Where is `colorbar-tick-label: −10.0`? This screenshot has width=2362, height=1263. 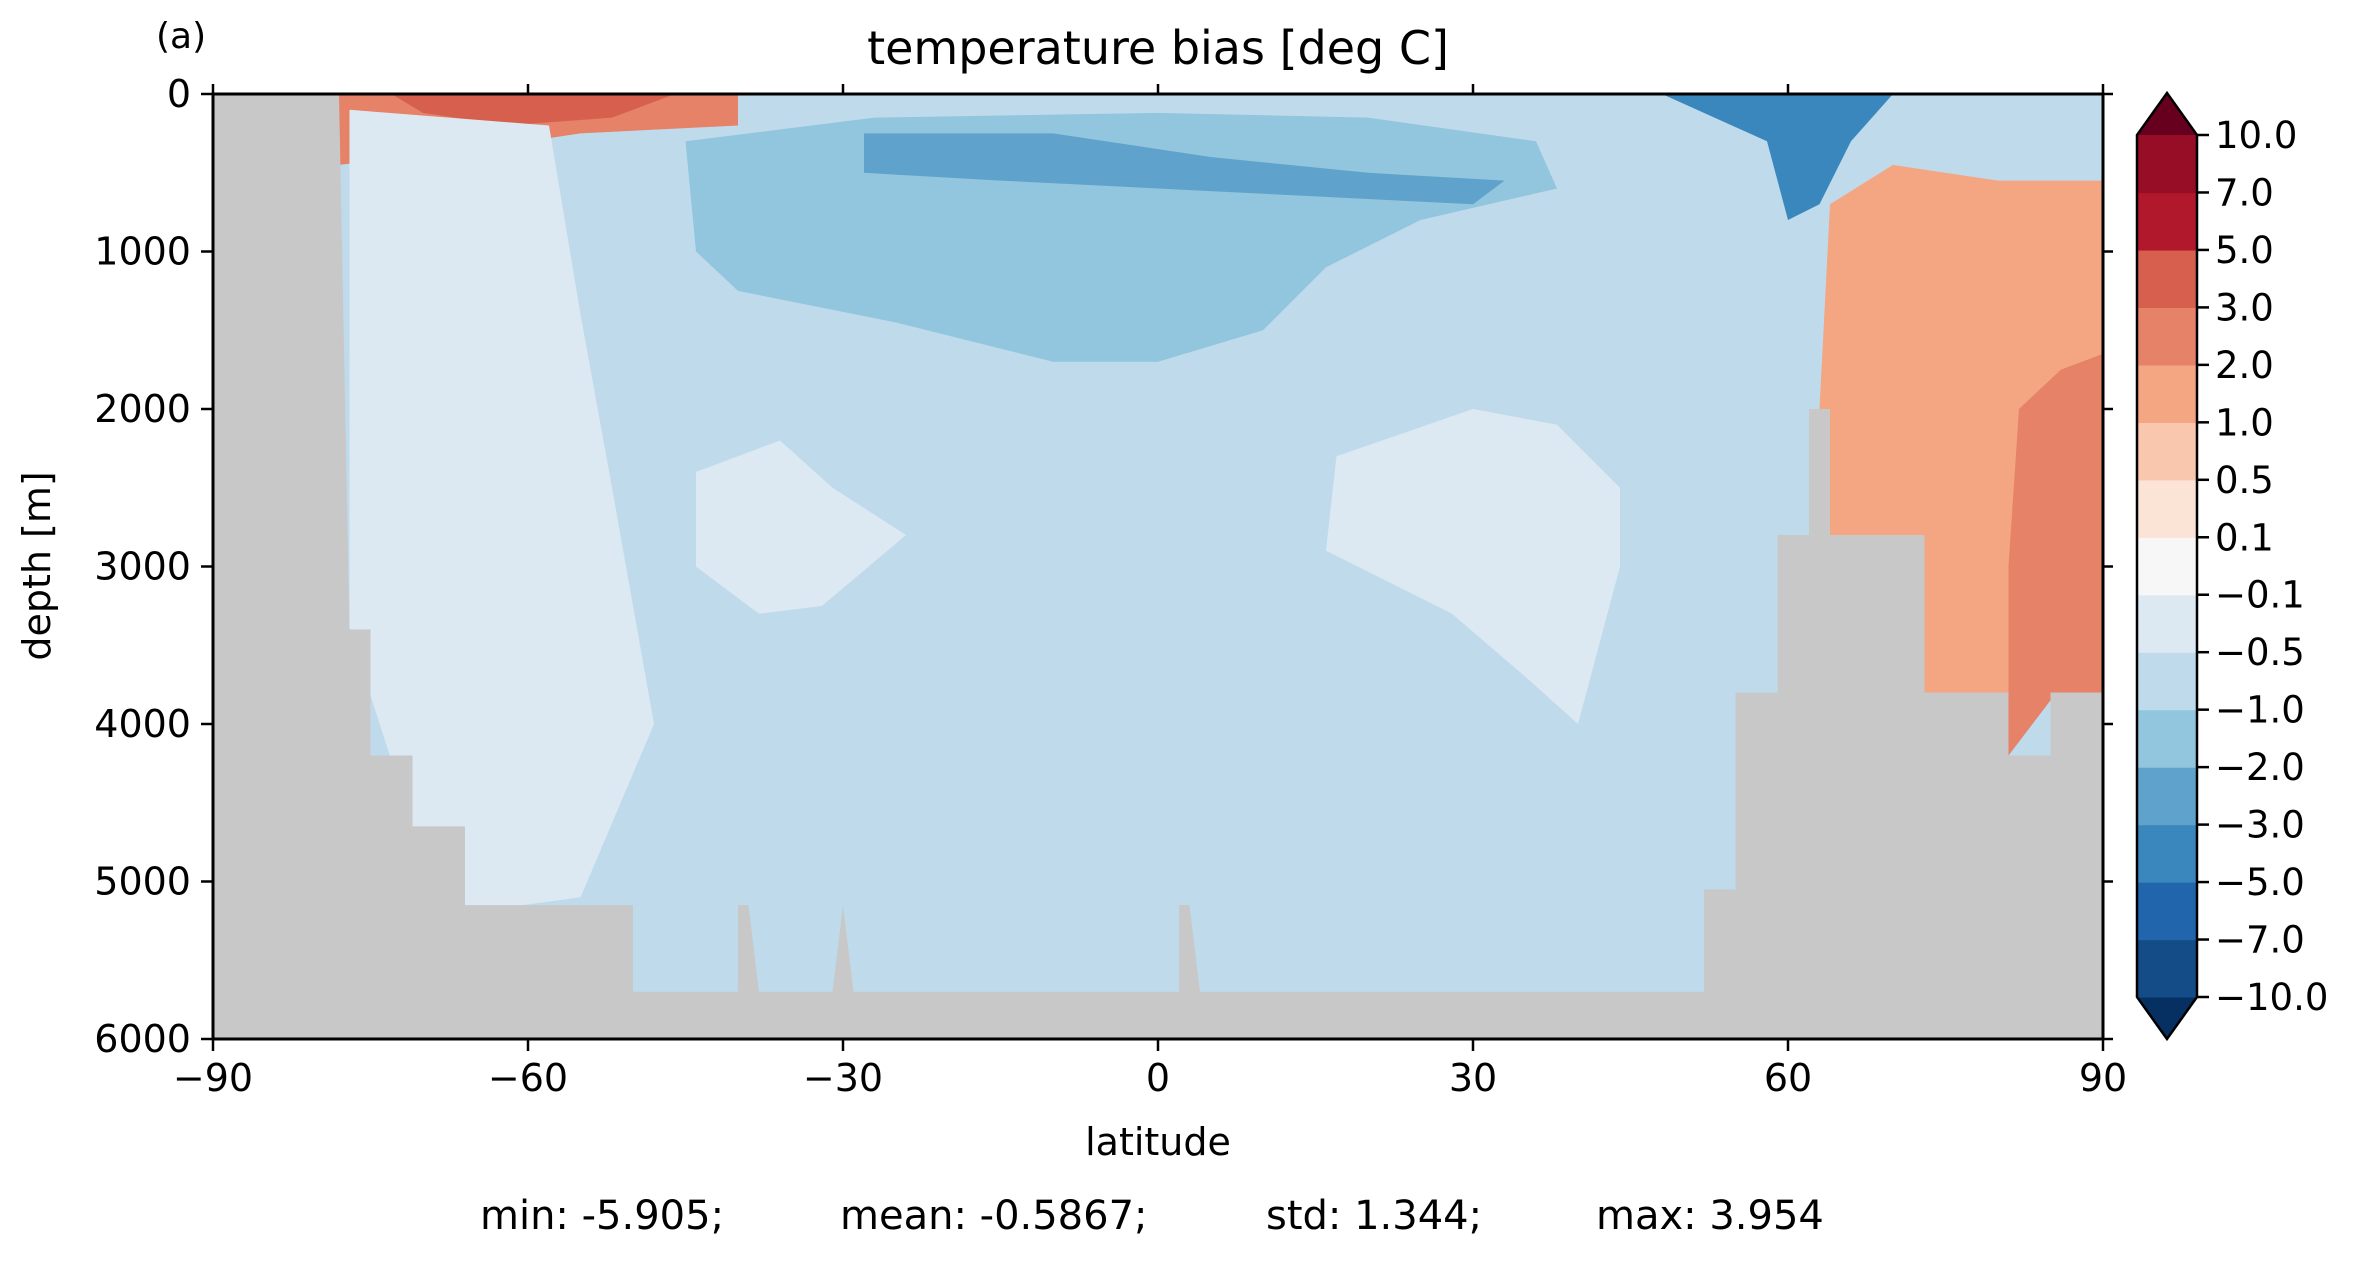
colorbar-tick-label: −10.0 is located at coordinates (2271, 997).